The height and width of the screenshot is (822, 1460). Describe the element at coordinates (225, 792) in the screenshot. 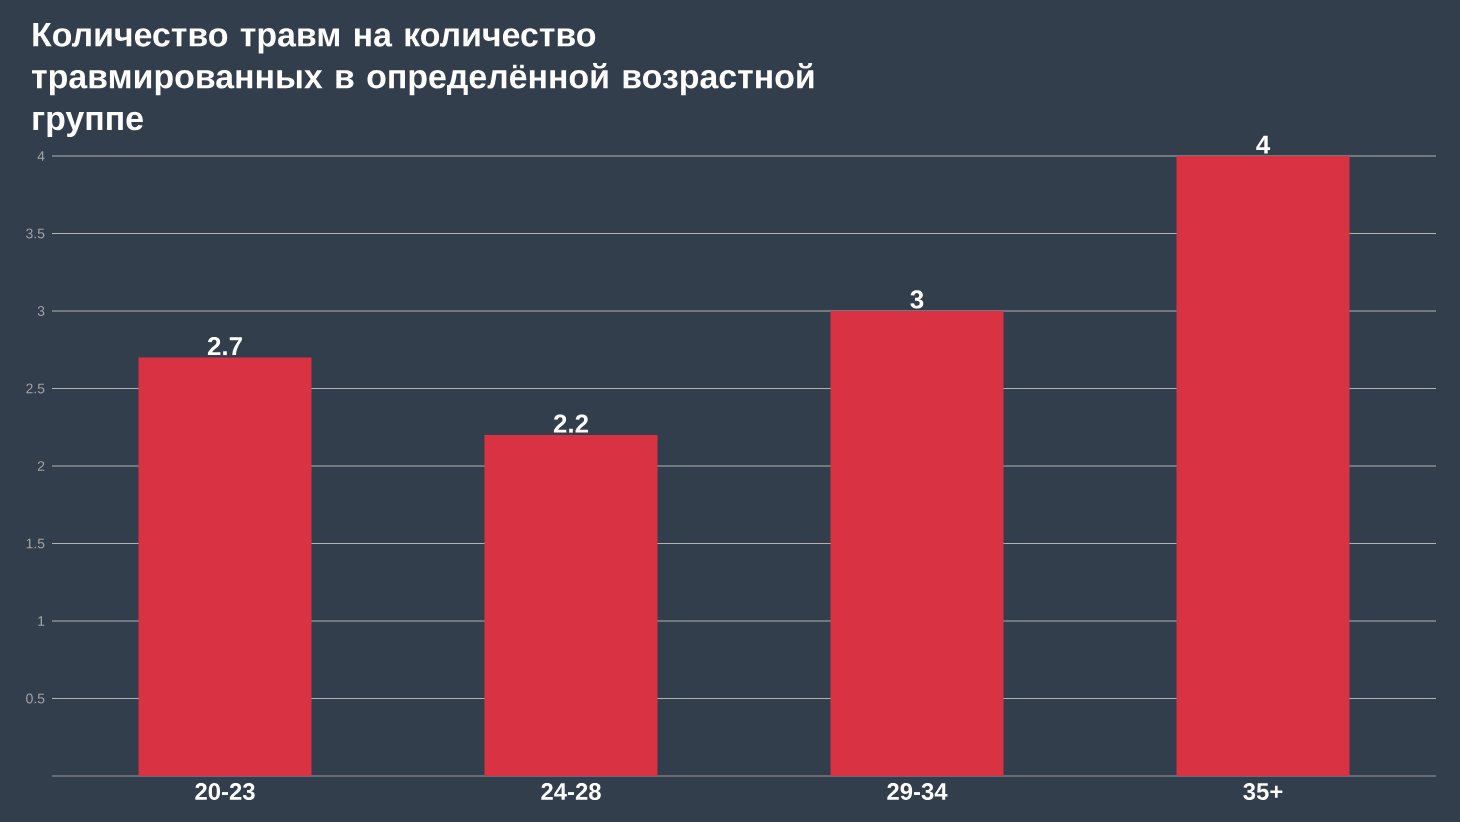

I see `x-tick-label: 20-23` at that location.